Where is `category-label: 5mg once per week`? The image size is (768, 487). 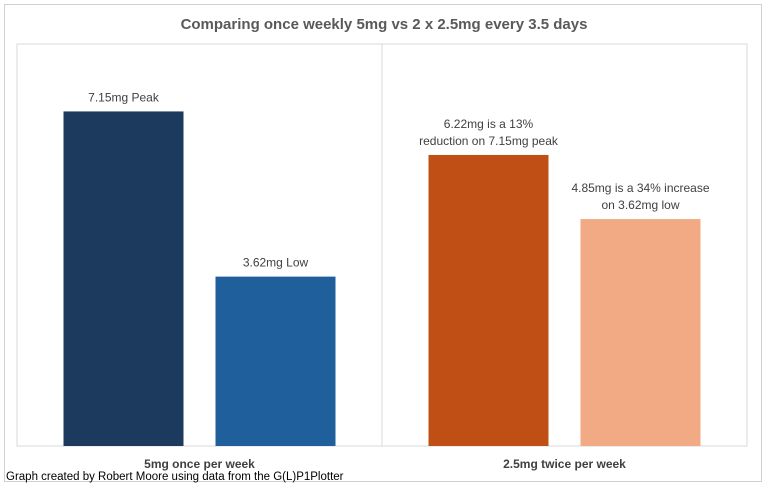 category-label: 5mg once per week is located at coordinates (199, 464).